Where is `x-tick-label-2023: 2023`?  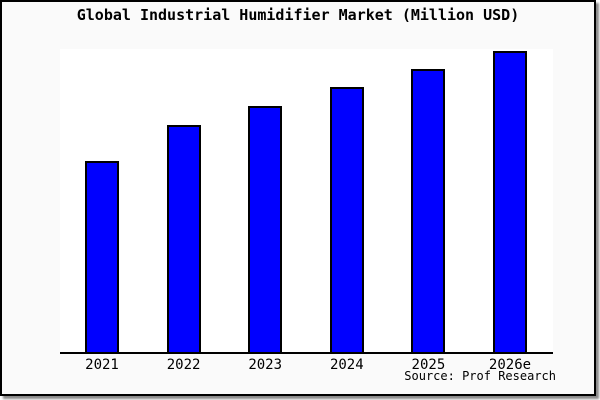 x-tick-label-2023: 2023 is located at coordinates (265, 365).